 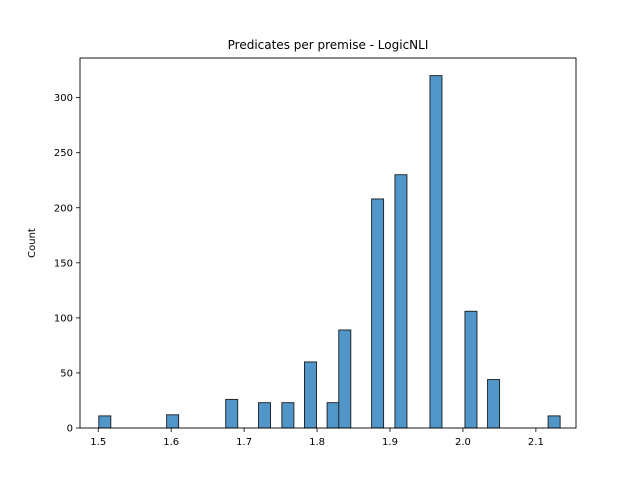 What do you see at coordinates (463, 442) in the screenshot?
I see `x-tick-label: 2.0` at bounding box center [463, 442].